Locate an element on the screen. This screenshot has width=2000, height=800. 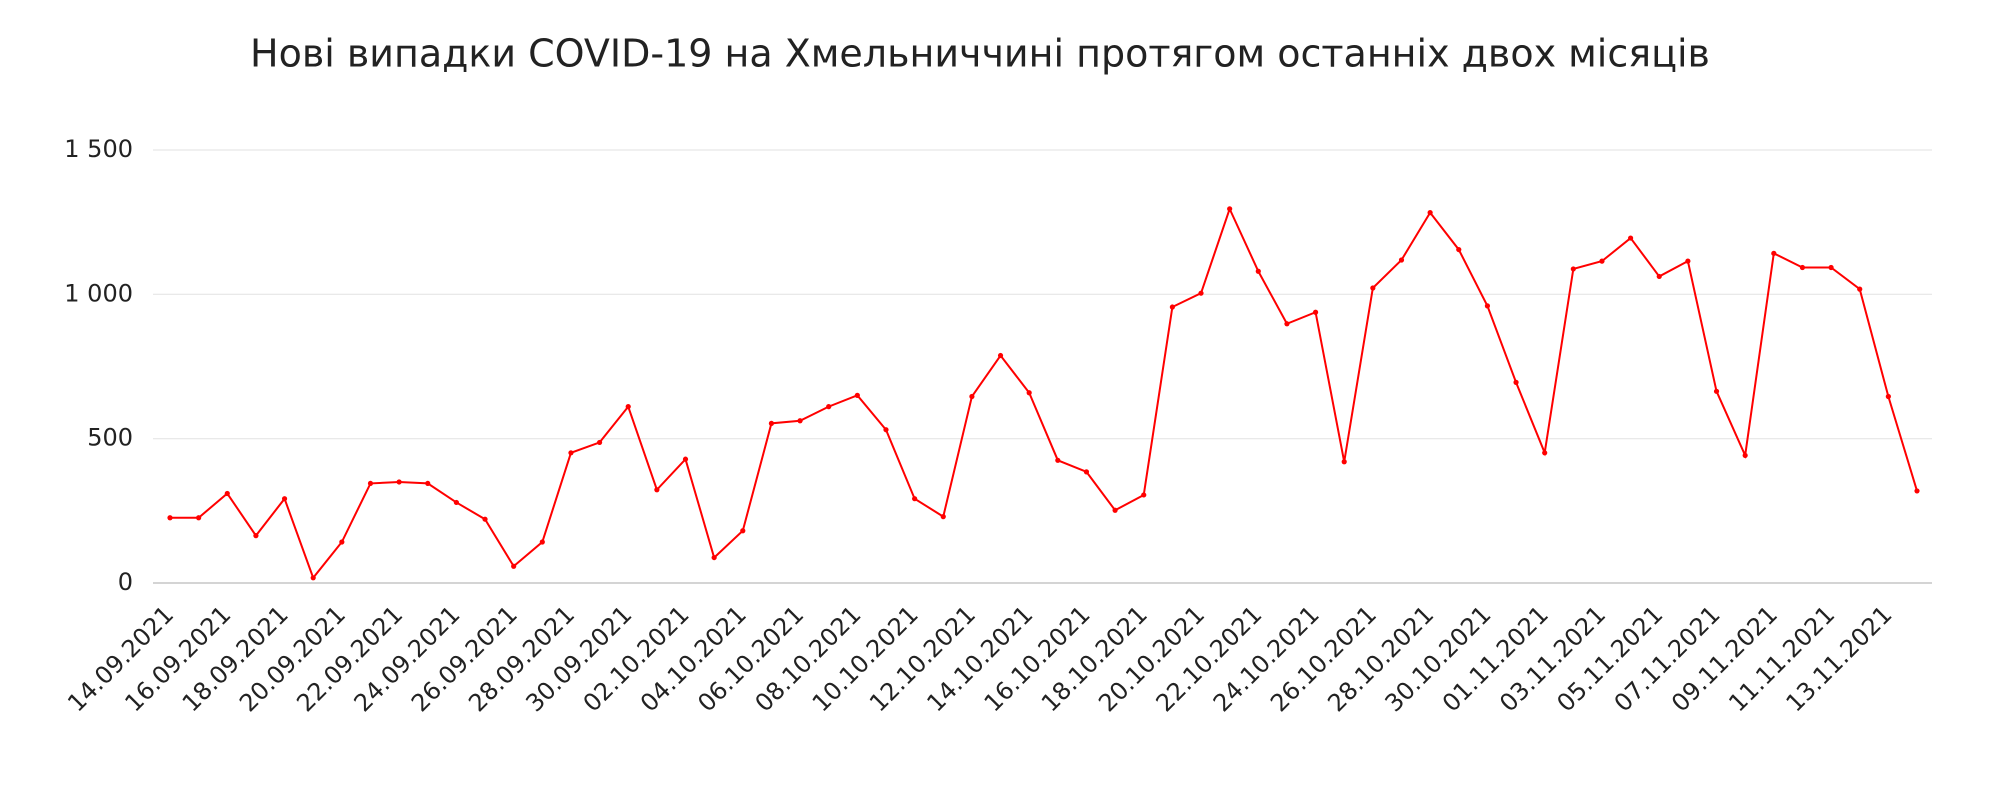
y-tick-label: 500 is located at coordinates (110, 438).